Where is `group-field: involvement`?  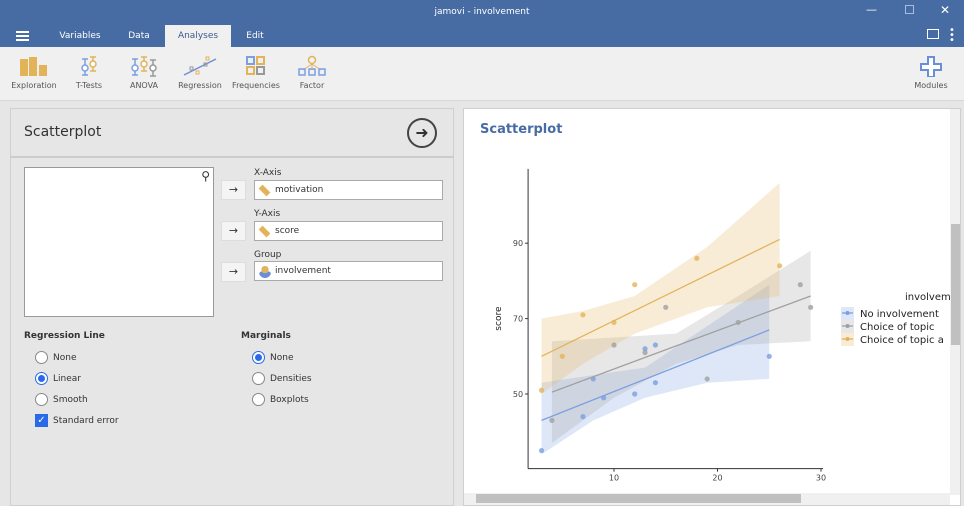
group-field: involvement is located at coordinates (348, 271).